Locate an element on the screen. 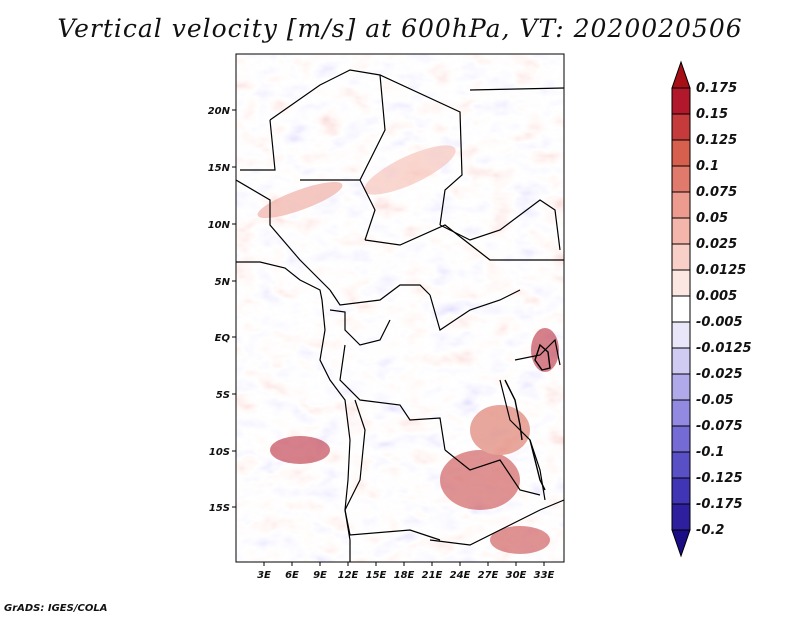 This screenshot has height=618, width=800. lakes is located at coordinates (527, 417).